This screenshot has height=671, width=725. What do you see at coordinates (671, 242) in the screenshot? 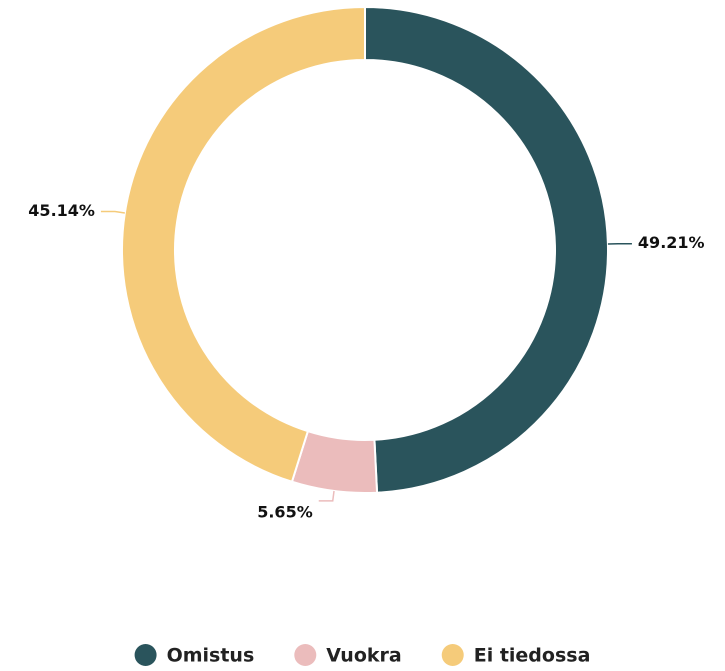
I see `value-label: 49.21%` at bounding box center [671, 242].